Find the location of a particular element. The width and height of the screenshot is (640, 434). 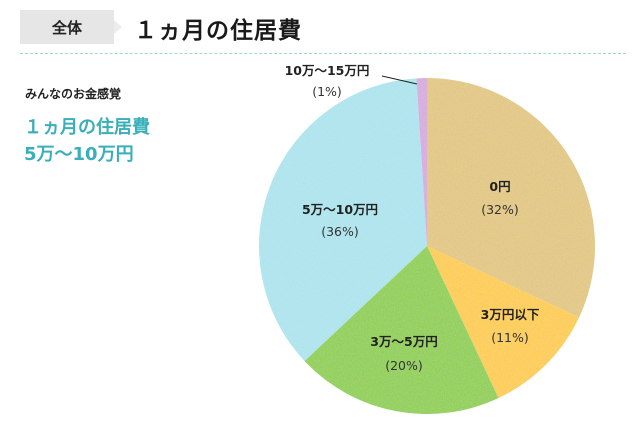

slice-label-5to10man: 5万〜10万円 (36%) is located at coordinates (340, 220).